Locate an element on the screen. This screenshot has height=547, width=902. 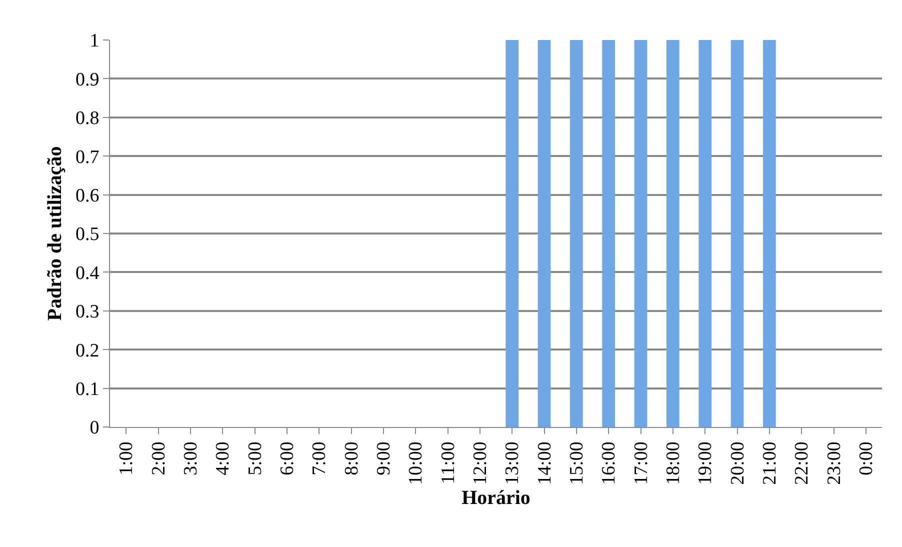
x-tick-label: 10:00 is located at coordinates (416, 463).